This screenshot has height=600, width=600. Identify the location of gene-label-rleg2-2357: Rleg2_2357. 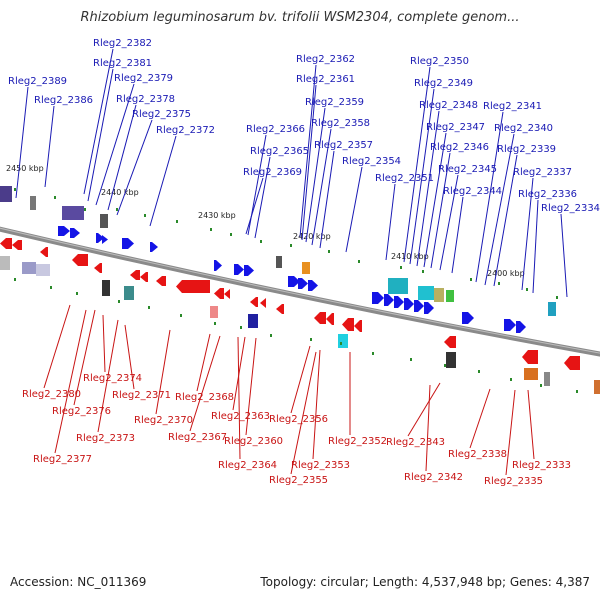
(343, 145).